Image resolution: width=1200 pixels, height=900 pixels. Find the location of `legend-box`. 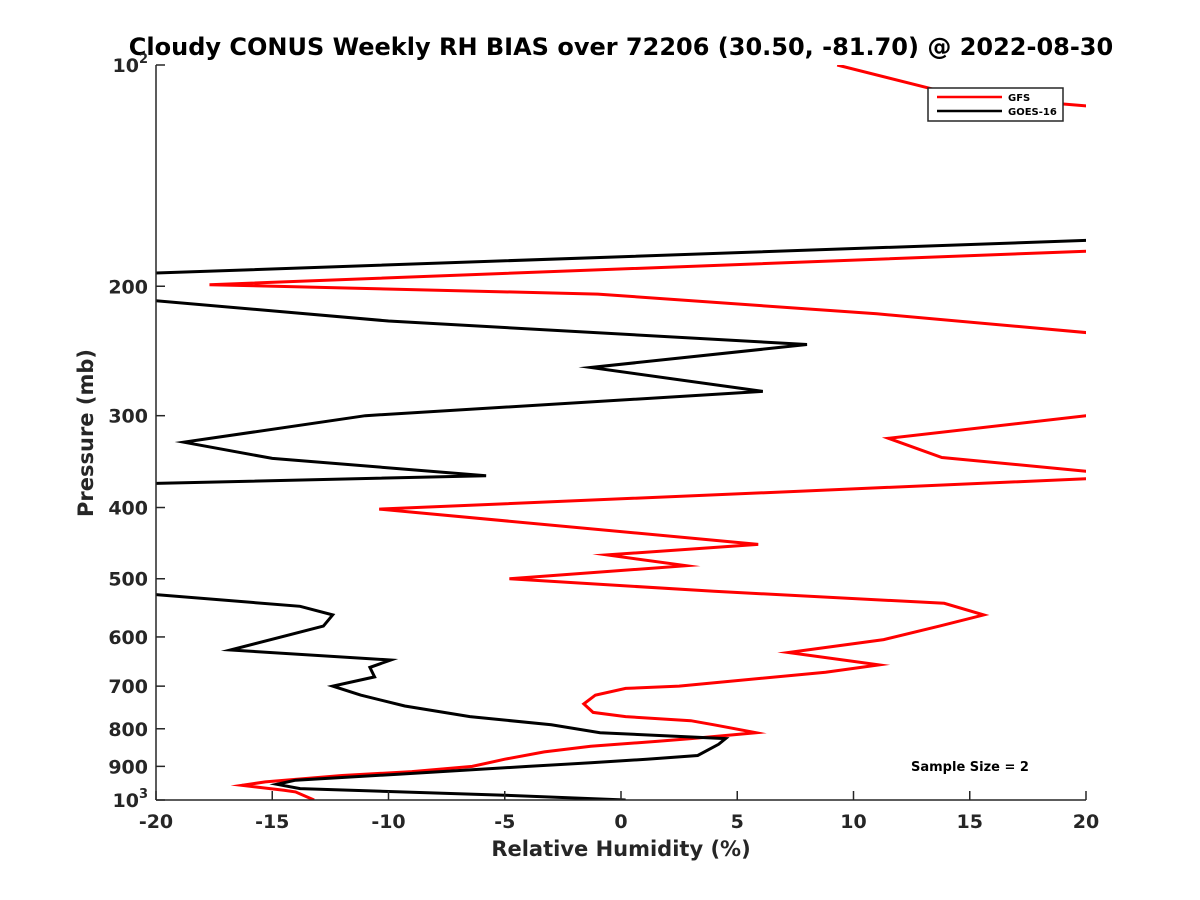

legend-box is located at coordinates (995, 104).